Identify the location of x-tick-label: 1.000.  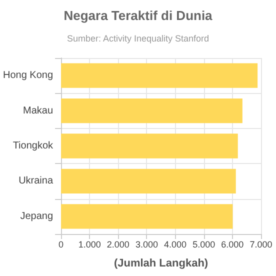
(89, 245).